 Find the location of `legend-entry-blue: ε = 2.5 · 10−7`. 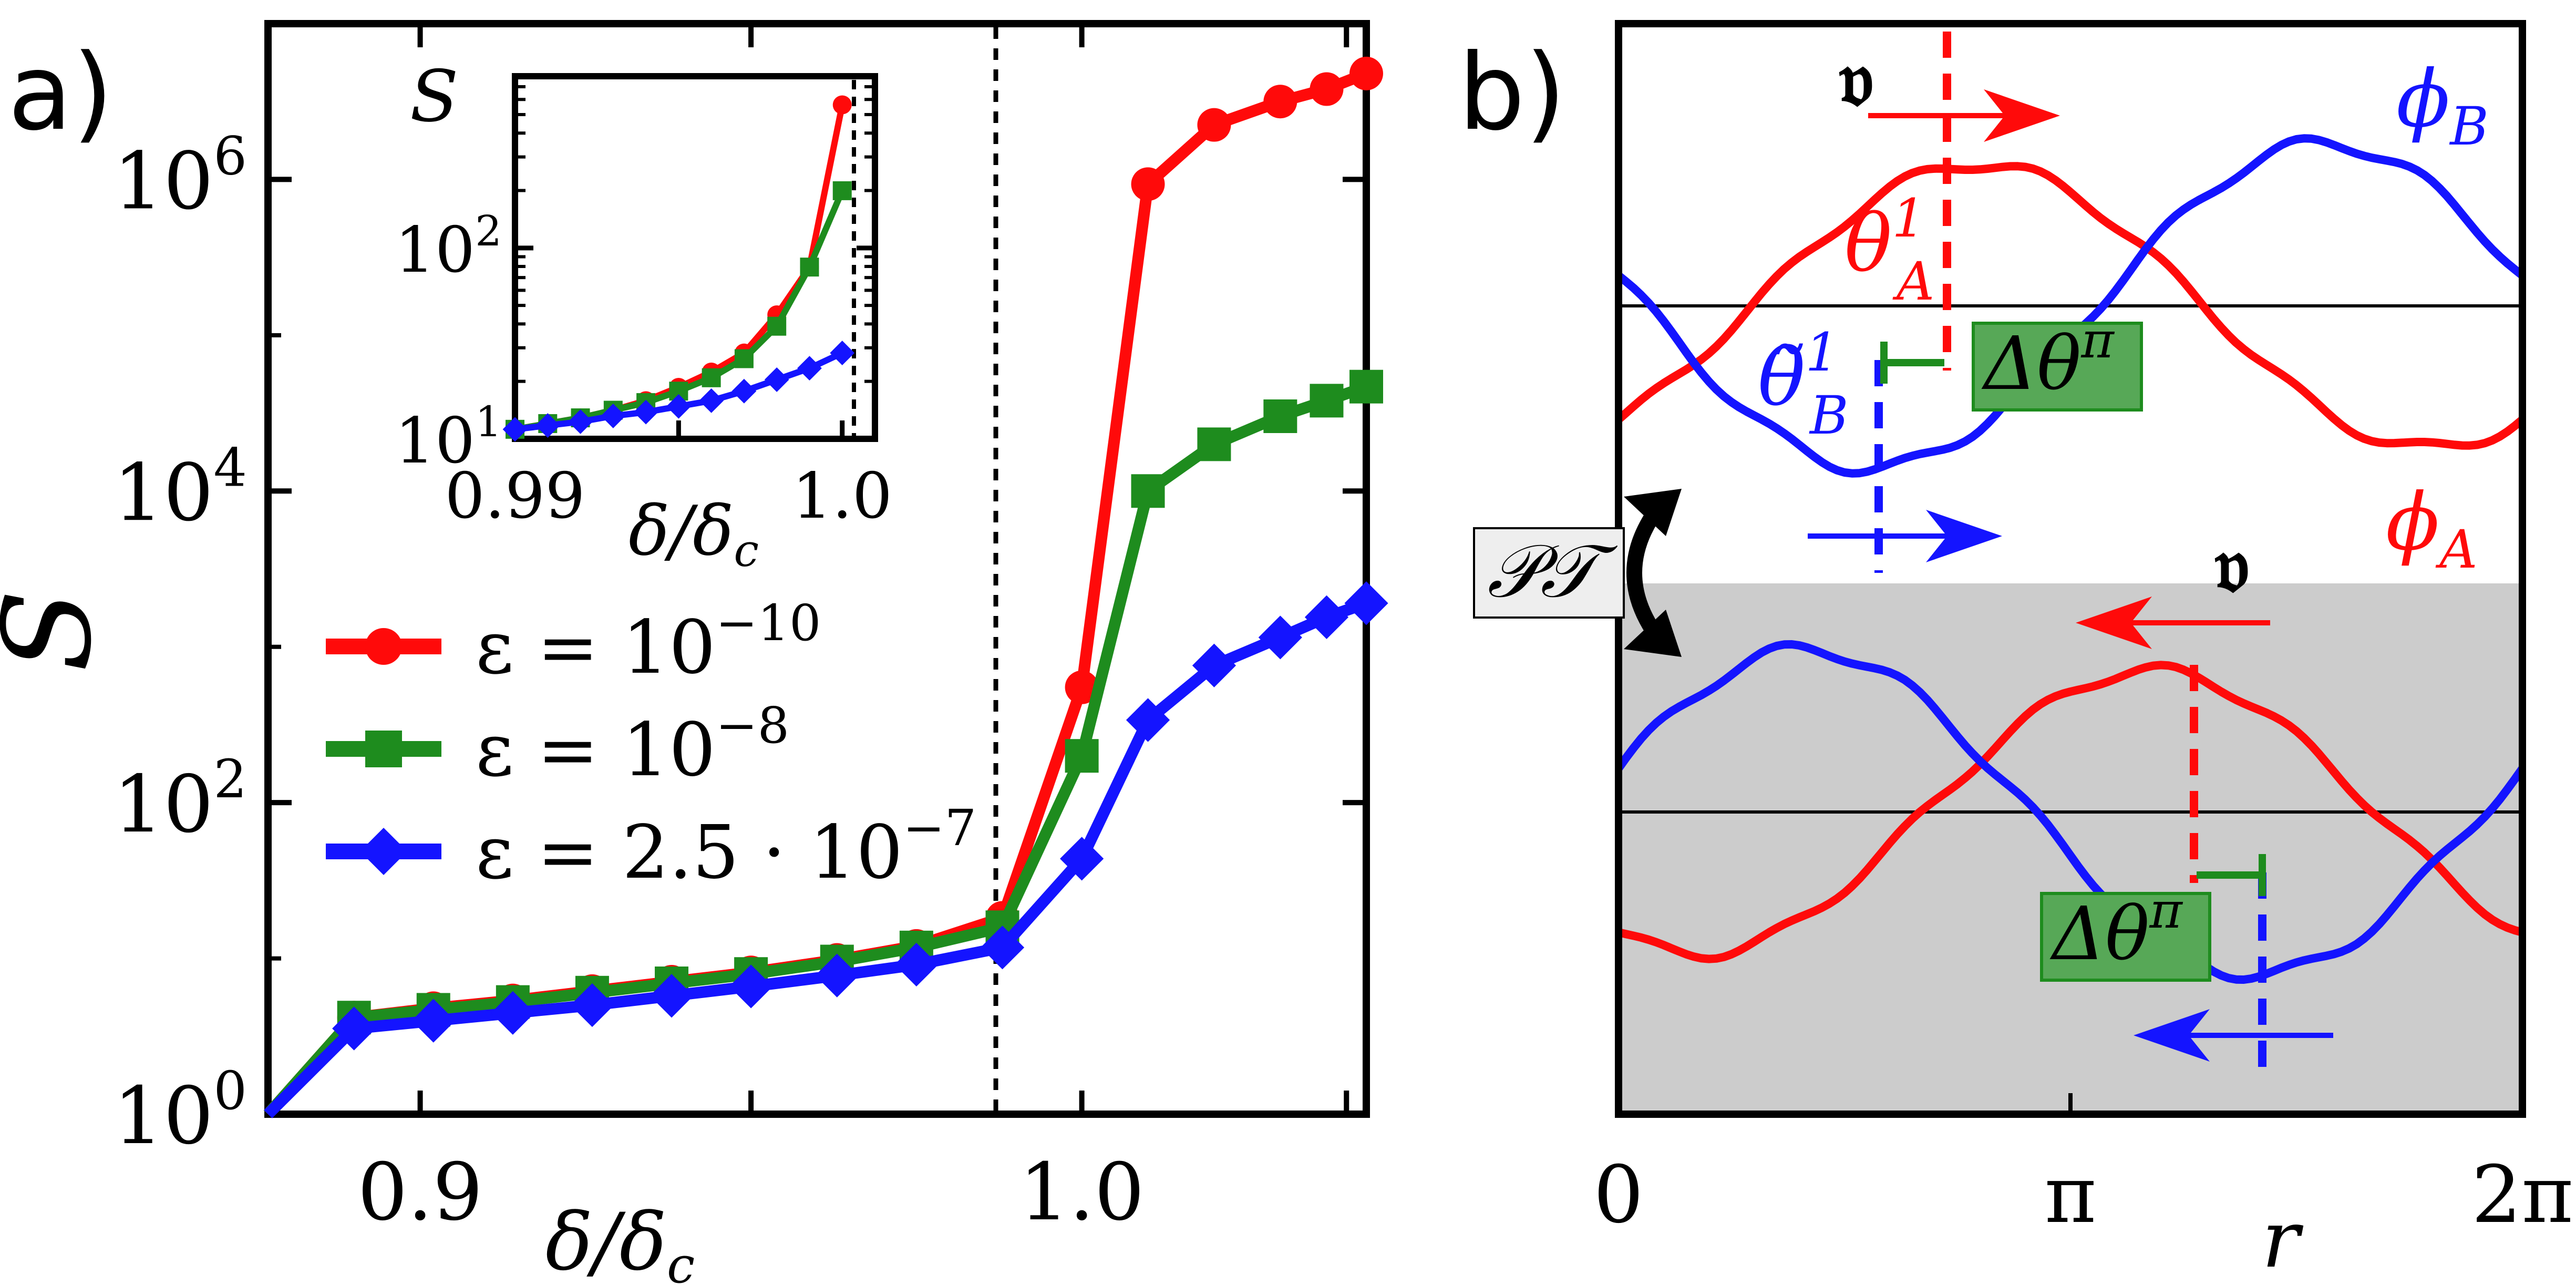

legend-entry-blue: ε = 2.5 · 10−7 is located at coordinates (651, 847).